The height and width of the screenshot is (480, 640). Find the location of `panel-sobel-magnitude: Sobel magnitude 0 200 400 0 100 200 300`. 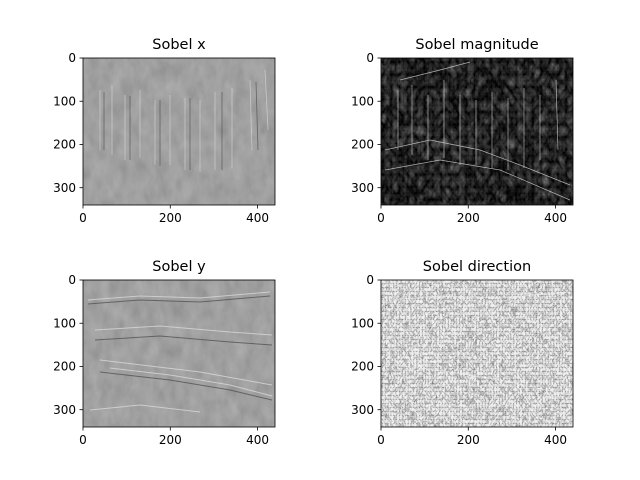

panel-sobel-magnitude: Sobel magnitude 0 200 400 0 100 200 300 is located at coordinates (462, 131).